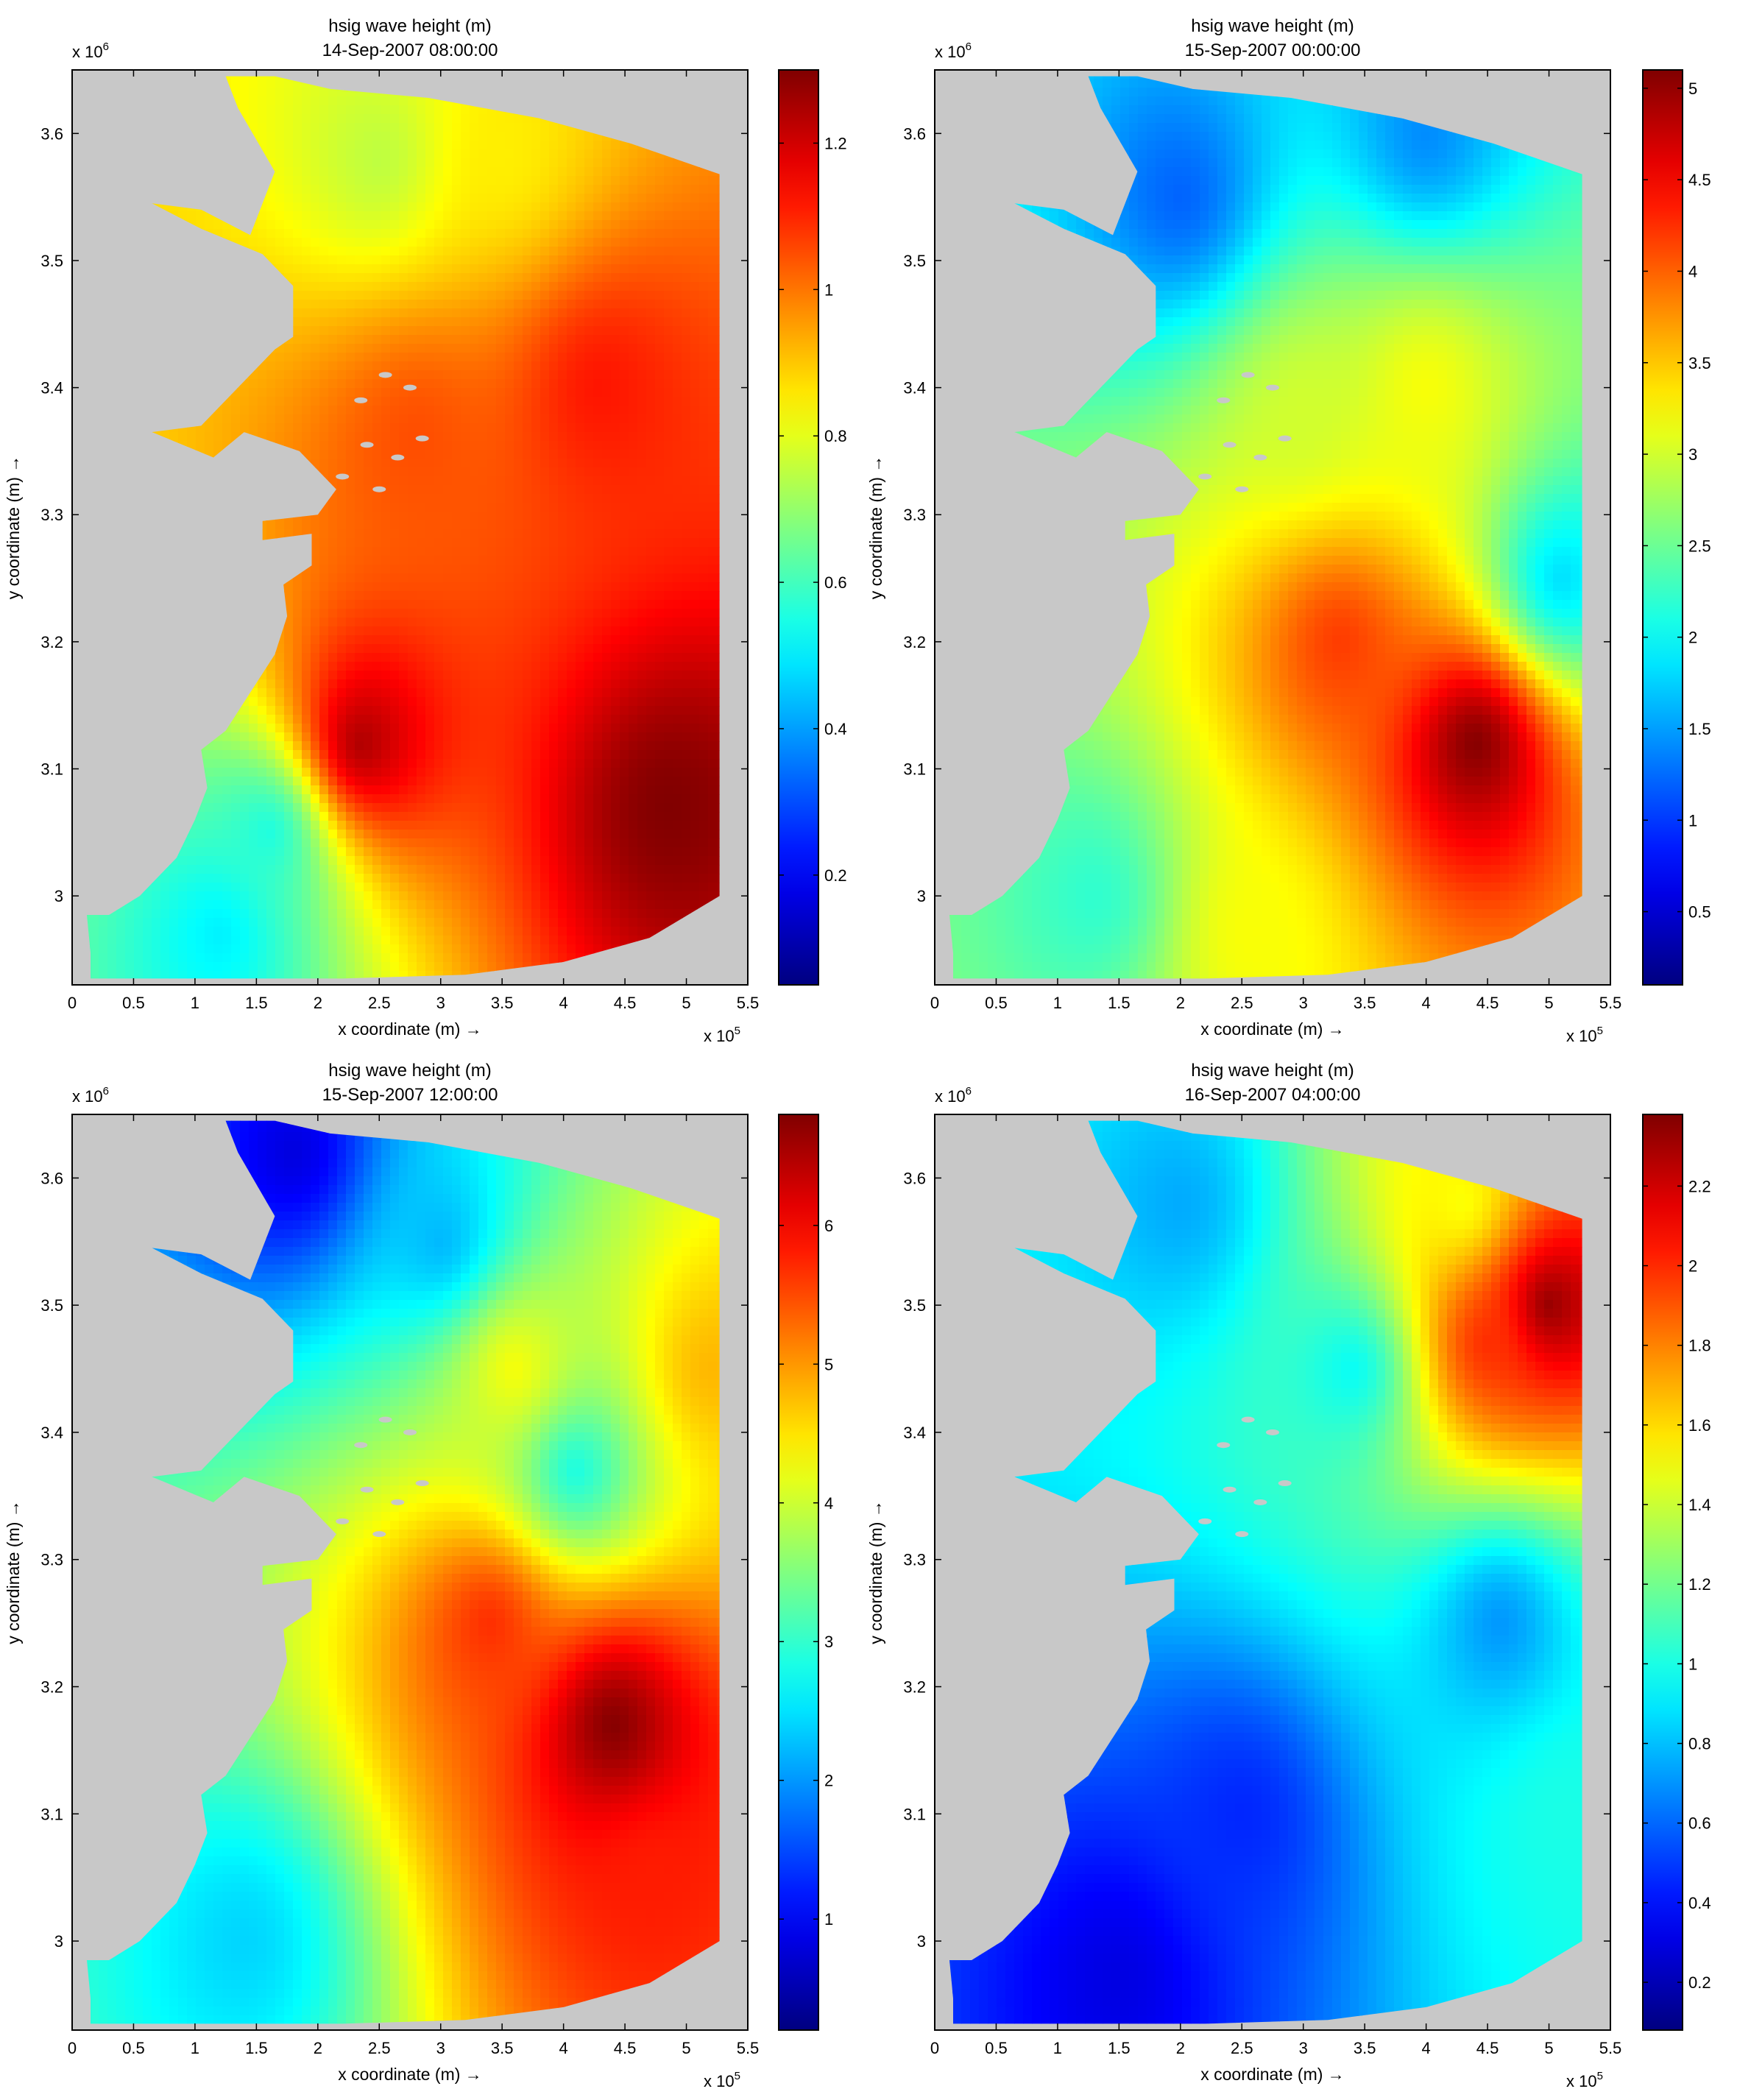 The image size is (1737, 2100). What do you see at coordinates (1699, 1982) in the screenshot?
I see `colorbar-tick-label: 0.2` at bounding box center [1699, 1982].